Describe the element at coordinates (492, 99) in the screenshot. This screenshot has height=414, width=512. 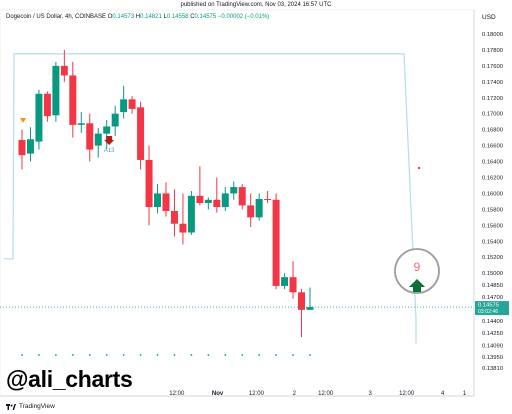
I see `y-tick-label: 0.17200` at that location.